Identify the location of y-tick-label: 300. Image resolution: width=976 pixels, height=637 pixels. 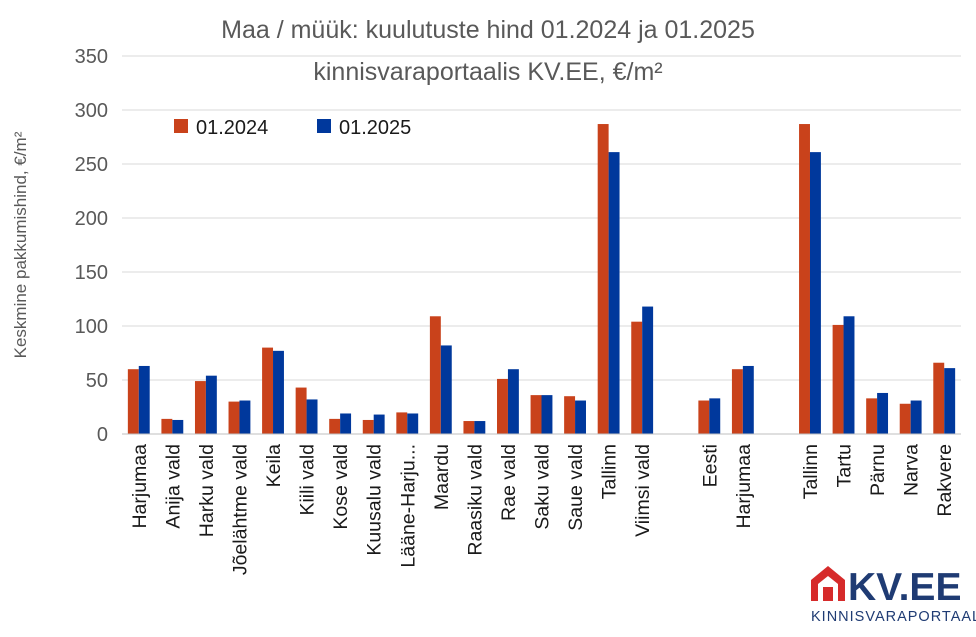
(91, 111).